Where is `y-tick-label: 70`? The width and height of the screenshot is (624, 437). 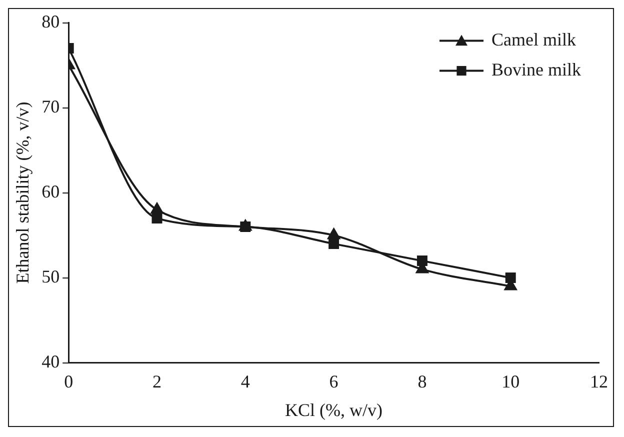 y-tick-label: 70 is located at coordinates (51, 106).